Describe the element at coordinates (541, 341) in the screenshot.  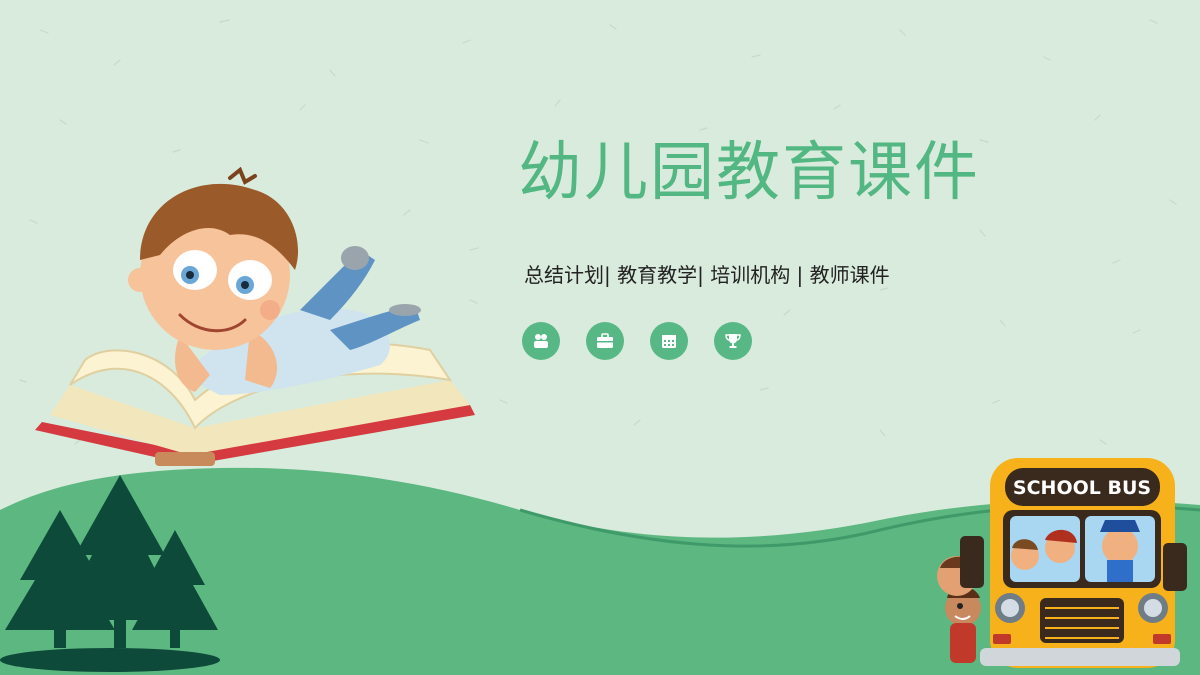
I see `people-icon` at that location.